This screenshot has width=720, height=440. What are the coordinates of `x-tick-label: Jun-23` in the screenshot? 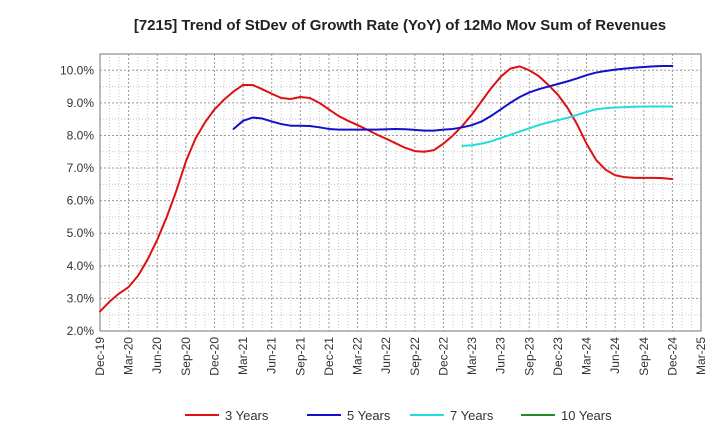 It's located at (501, 355).